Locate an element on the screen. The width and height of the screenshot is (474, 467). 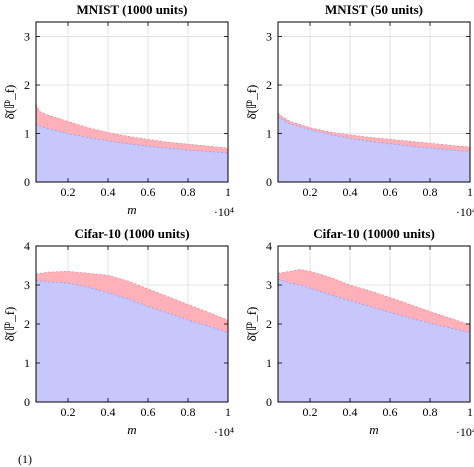
panel-1-ytick-label-2: 2 is located at coordinates (27, 85).